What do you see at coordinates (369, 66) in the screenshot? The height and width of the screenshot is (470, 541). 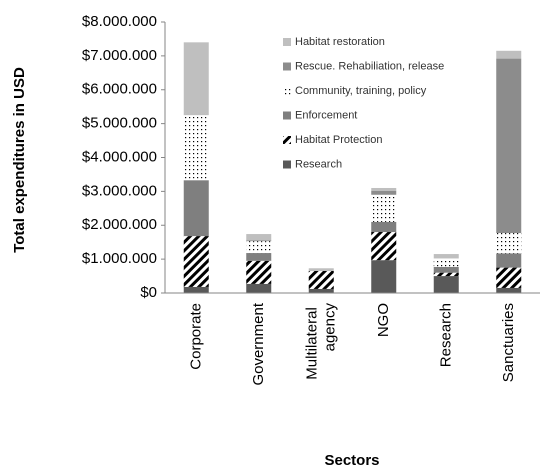 I see `legend-label: Rescue. Rehabiliation, release` at bounding box center [369, 66].